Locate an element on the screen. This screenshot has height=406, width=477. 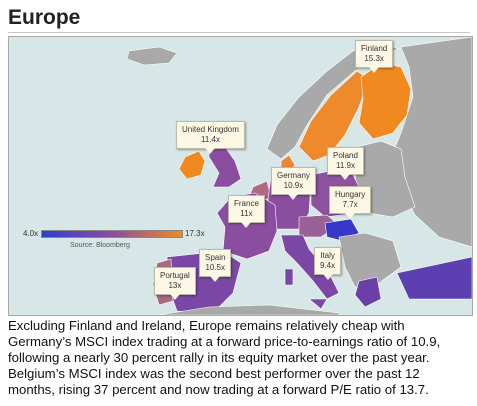
callout-italy: Italy 9.4x is located at coordinates (328, 263).